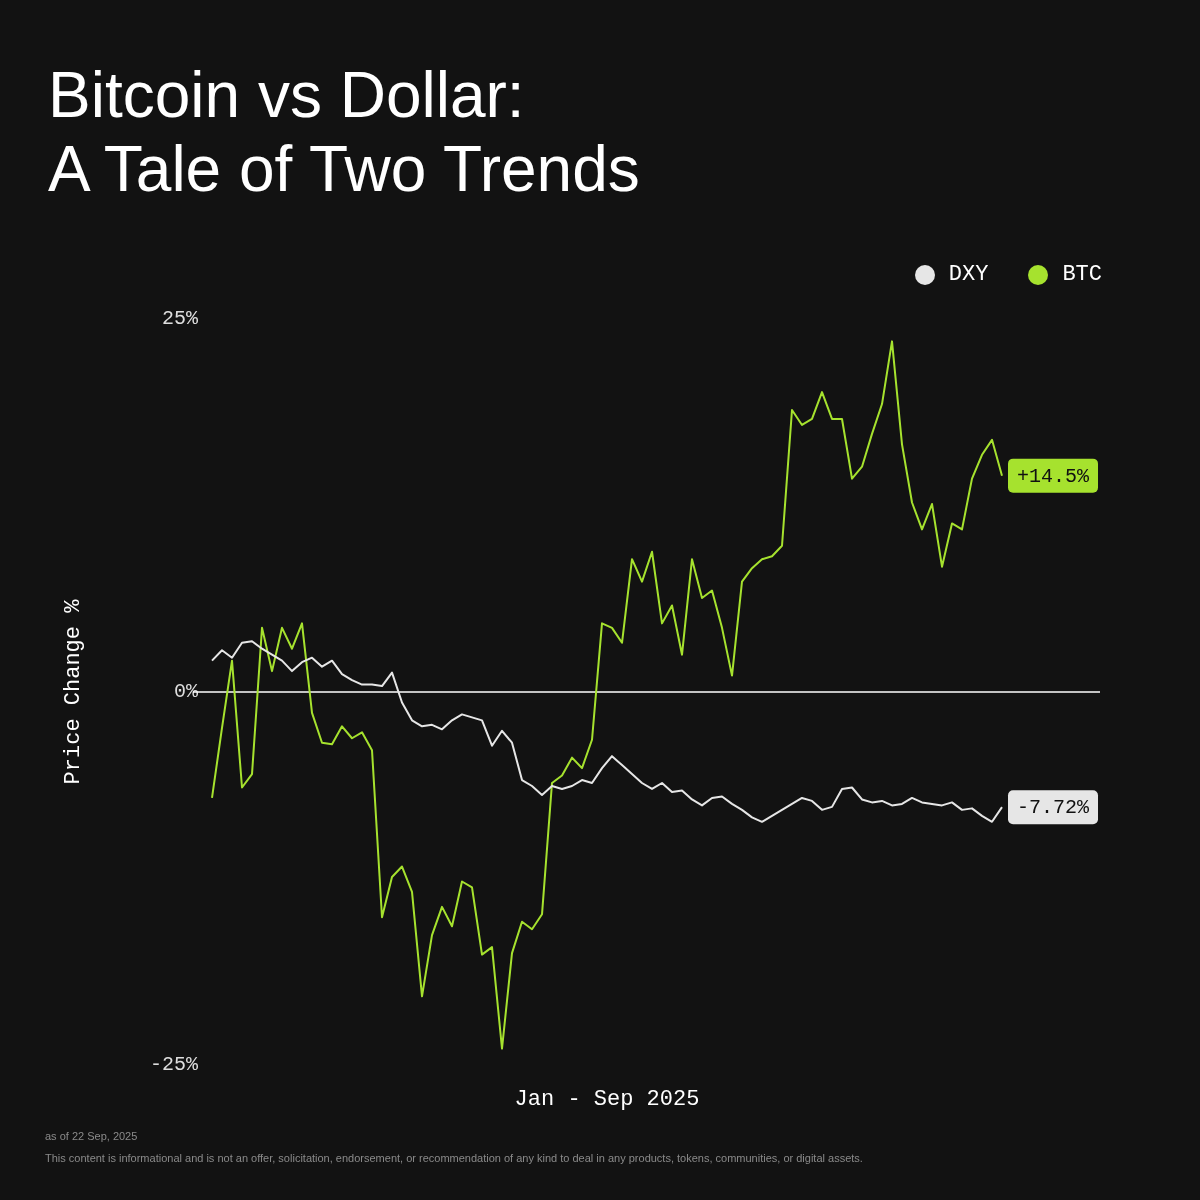 This screenshot has height=1200, width=1200. I want to click on x-axis-title: Jan - Sep 2025, so click(607, 1099).